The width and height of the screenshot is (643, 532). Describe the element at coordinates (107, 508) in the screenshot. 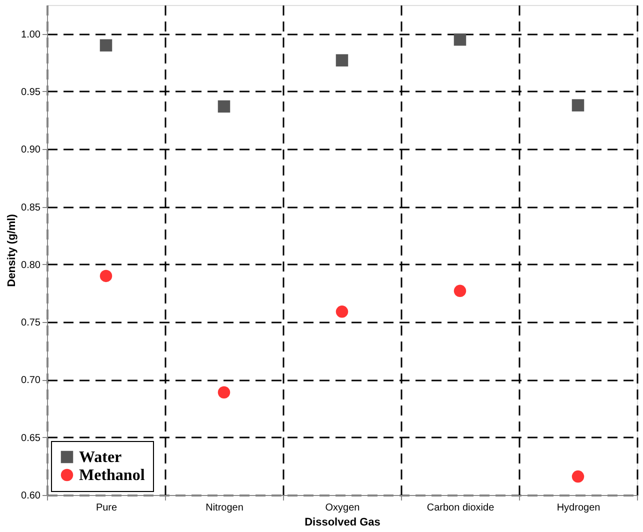

I see `x-tick-label: Pure` at that location.